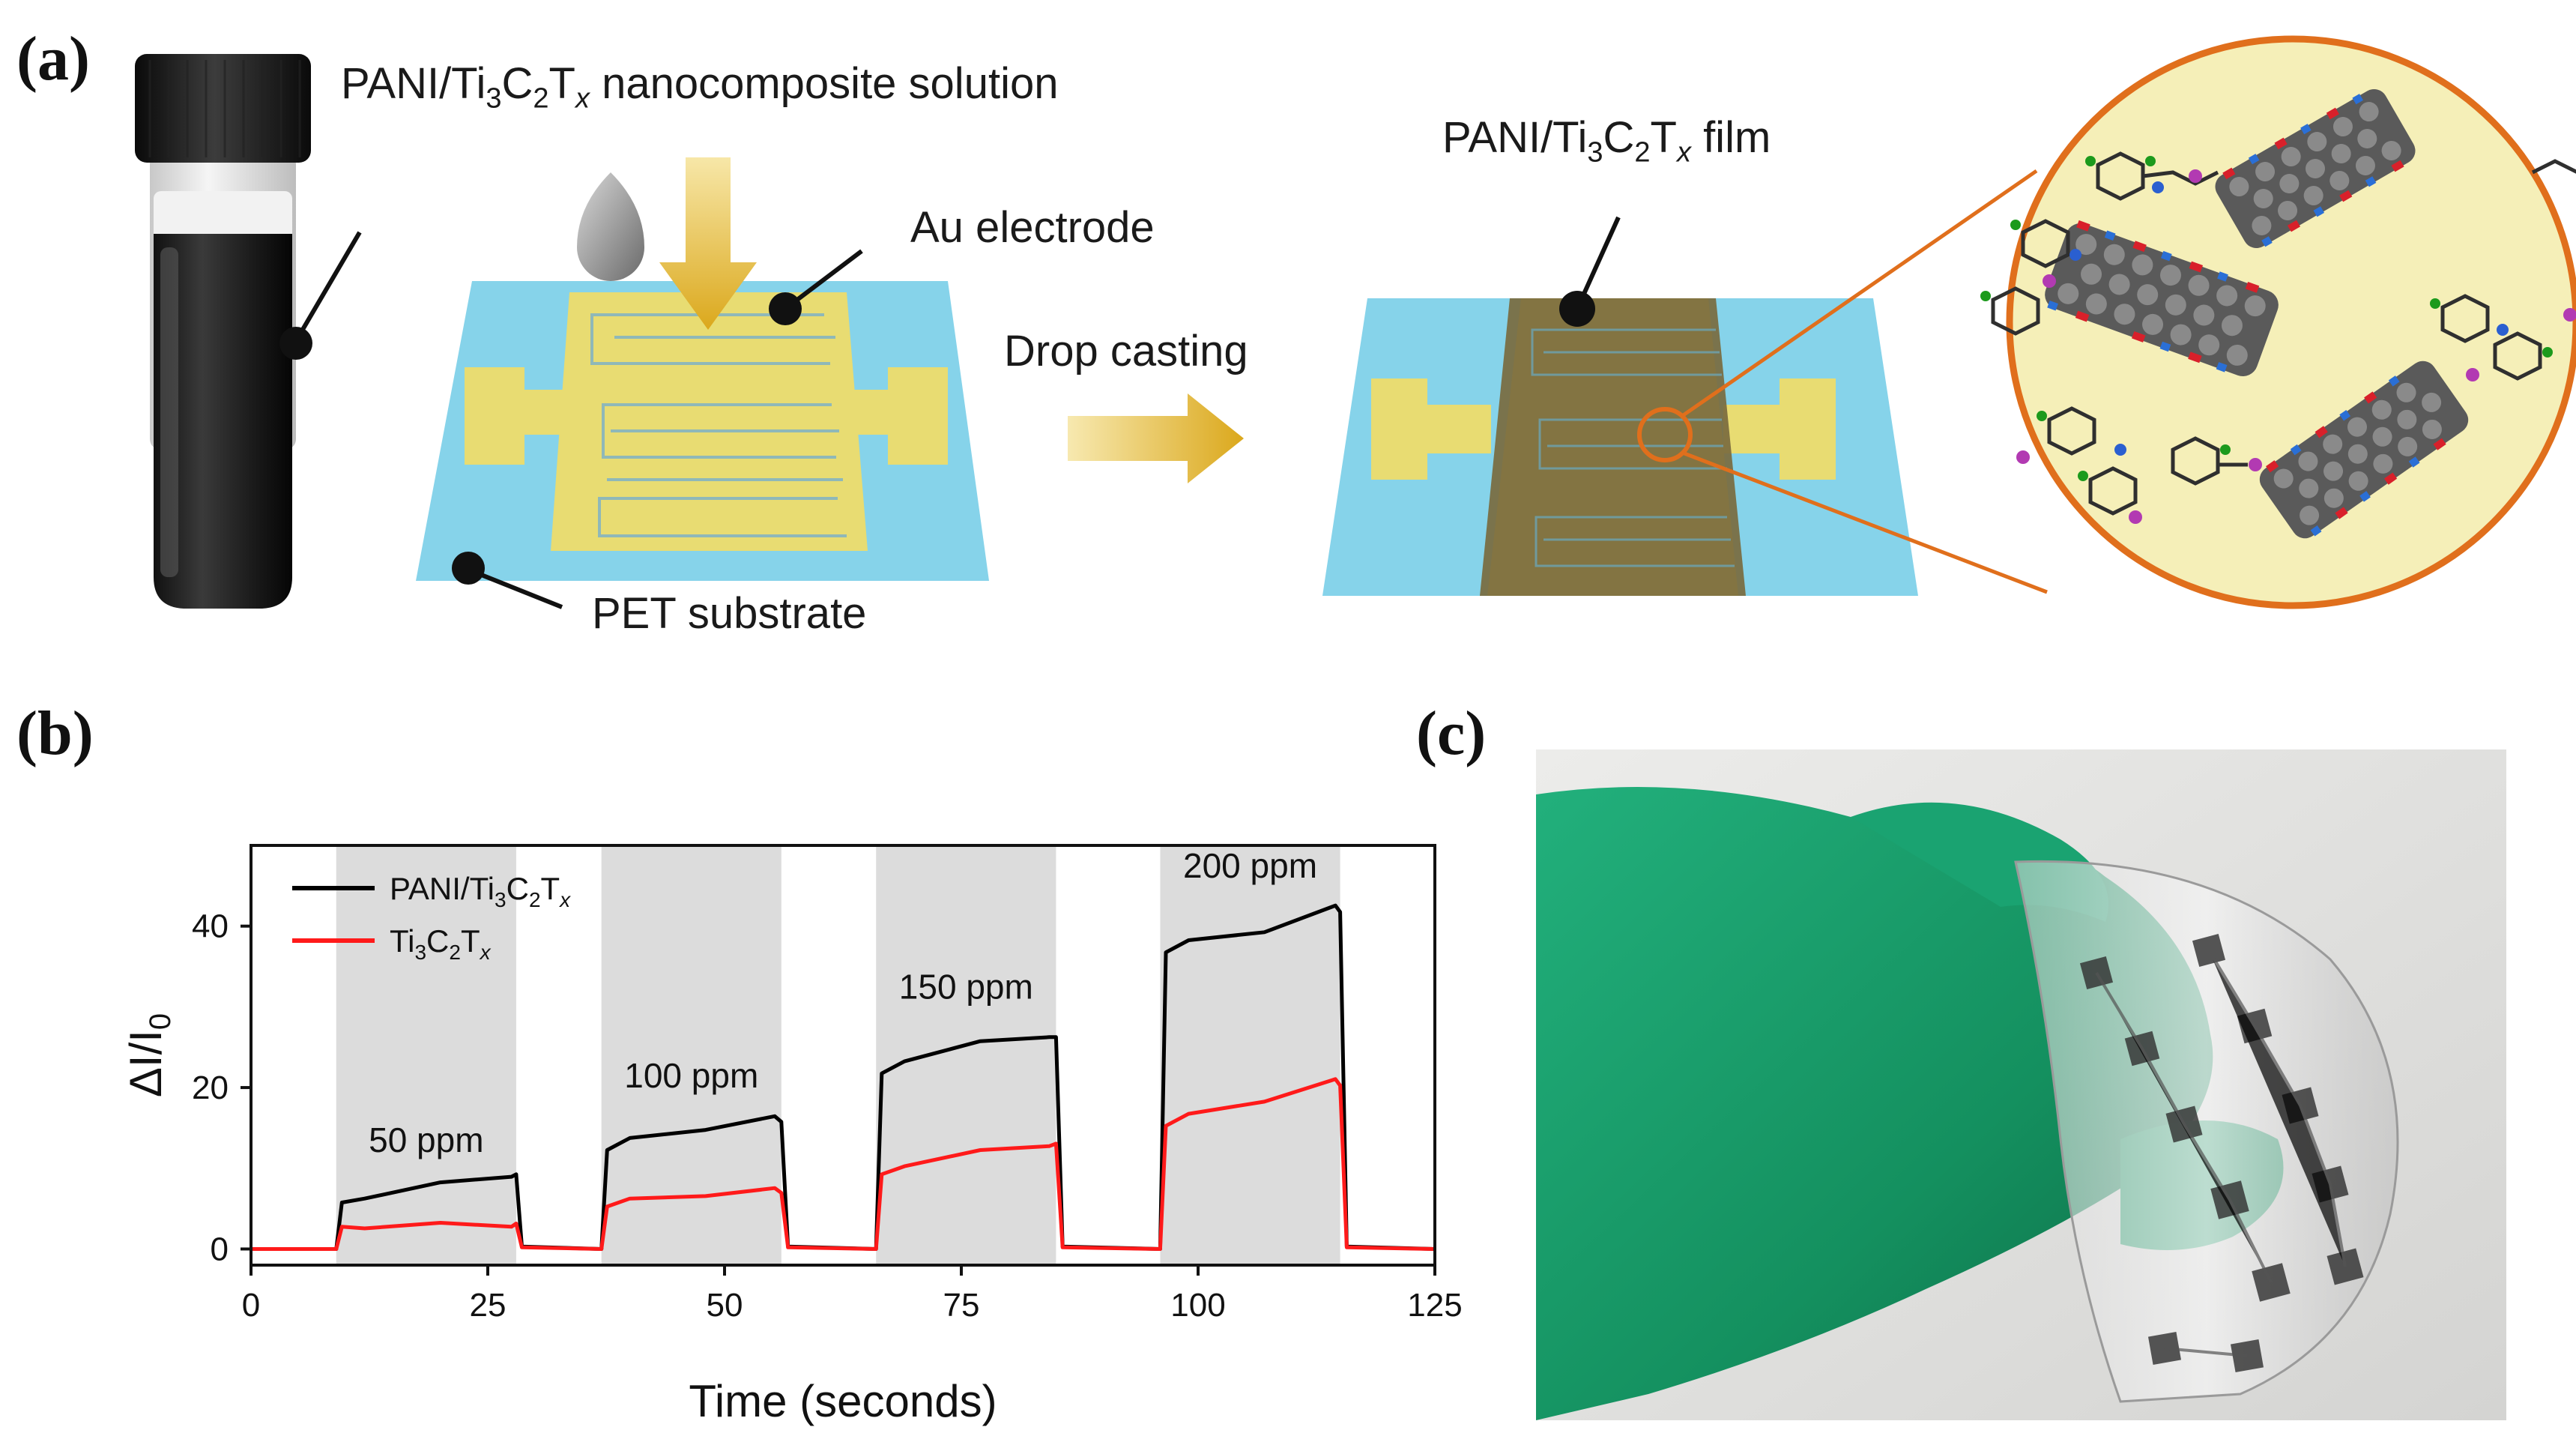  I want to click on concentration-label: 150 ppm, so click(966, 987).